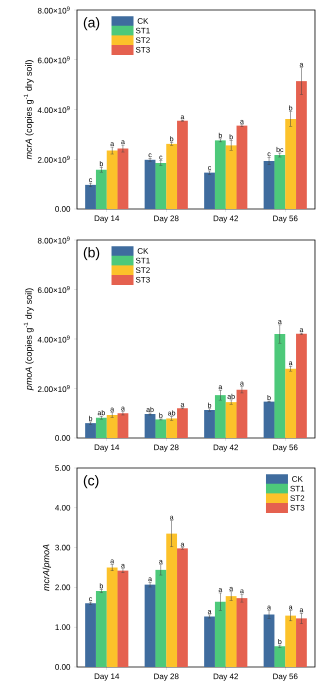  What do you see at coordinates (29, 110) in the screenshot?
I see `y-axis-title: mcrA (copies g$^{-1}$ dry soil)` at bounding box center [29, 110].